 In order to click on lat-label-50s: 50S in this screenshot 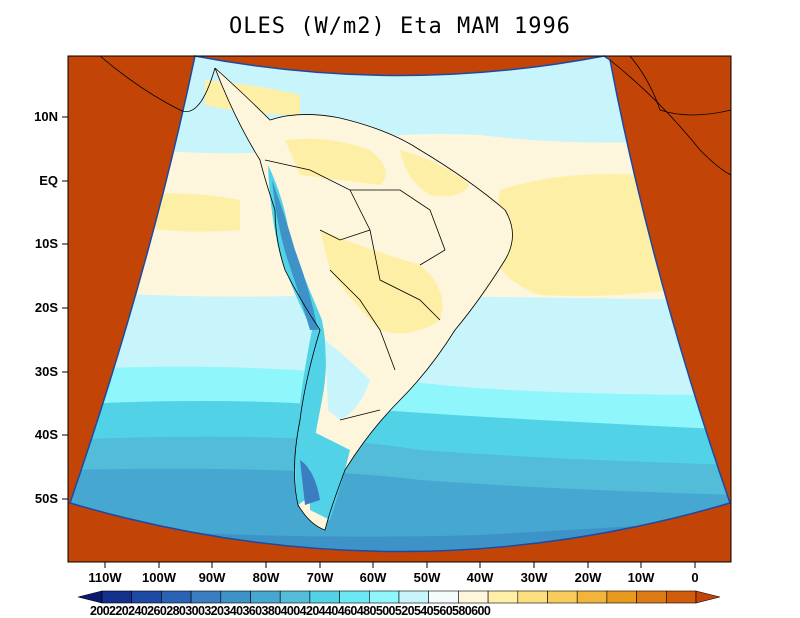, I will do `click(46, 498)`.